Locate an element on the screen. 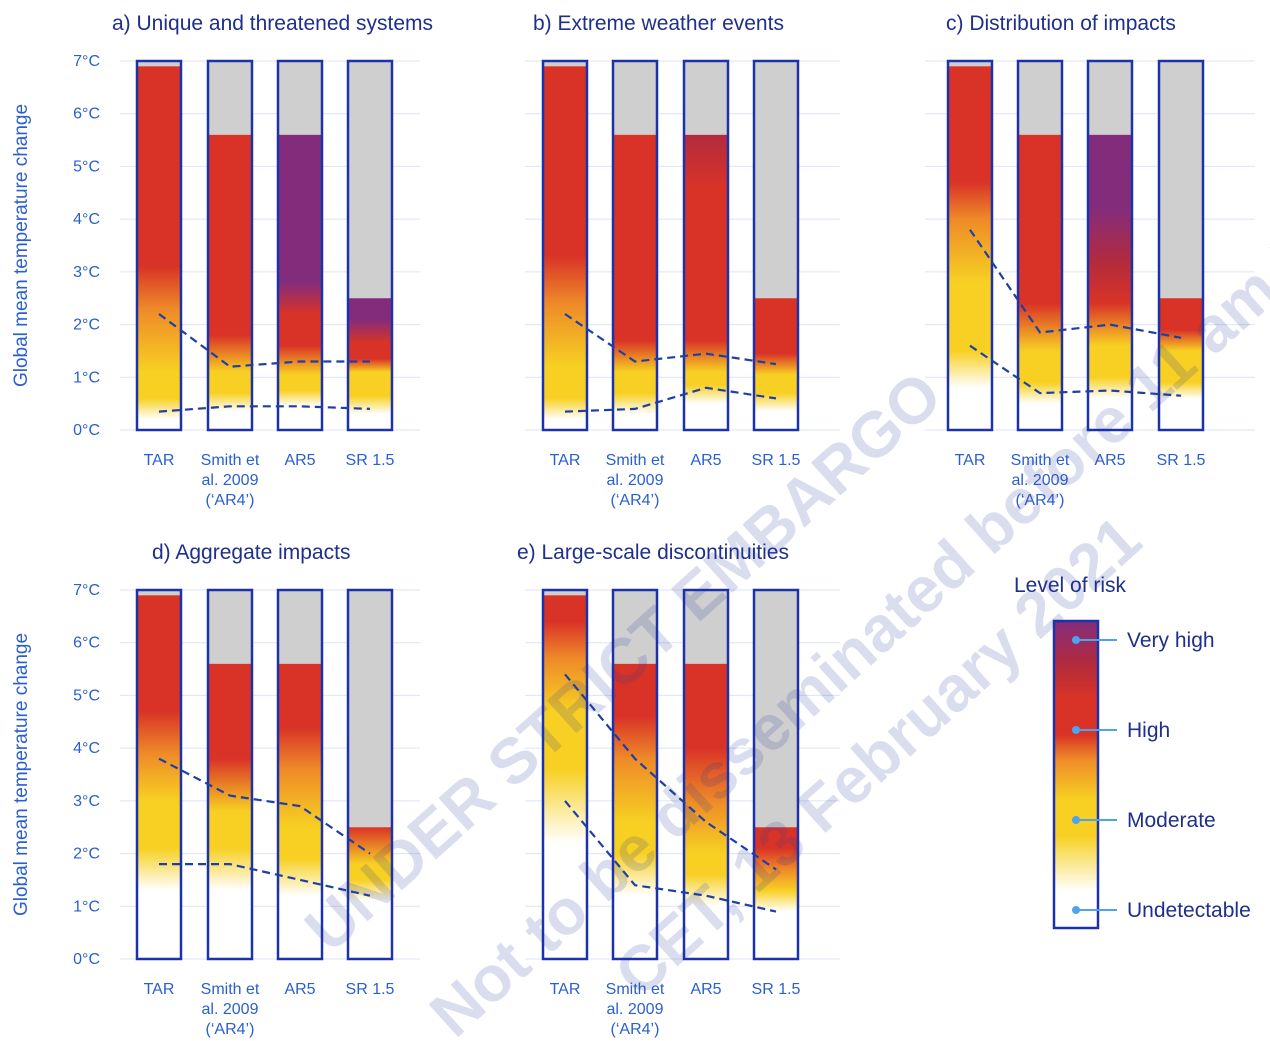  legend-label-very-high: Very high is located at coordinates (1171, 640).